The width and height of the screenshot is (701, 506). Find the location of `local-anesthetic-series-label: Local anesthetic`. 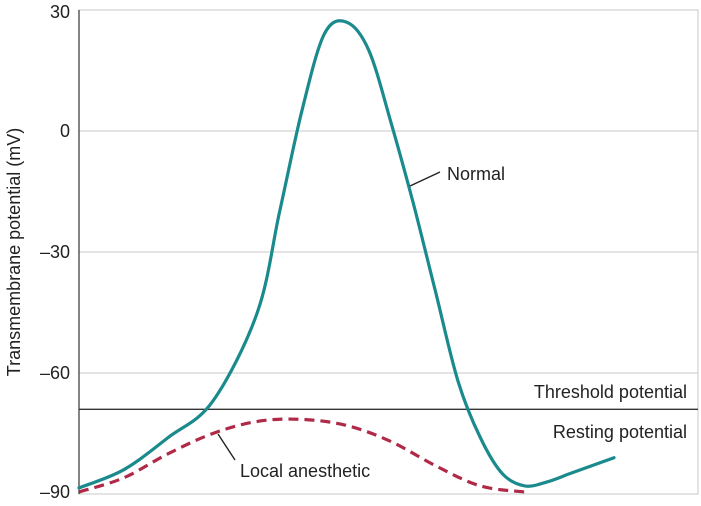

local-anesthetic-series-label: Local anesthetic is located at coordinates (305, 471).